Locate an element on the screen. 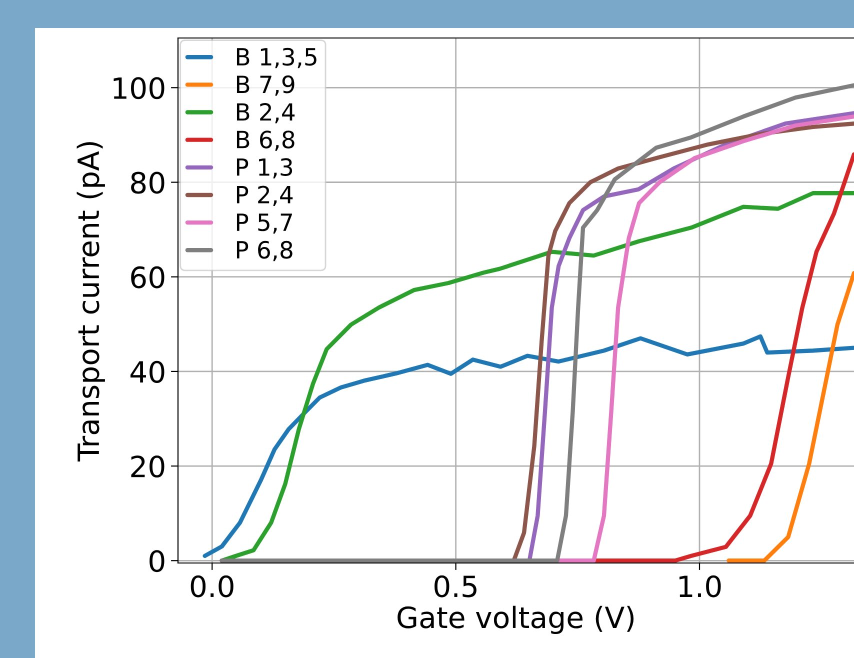 This screenshot has width=854, height=658. x-tick-label: 1.0 is located at coordinates (700, 586).